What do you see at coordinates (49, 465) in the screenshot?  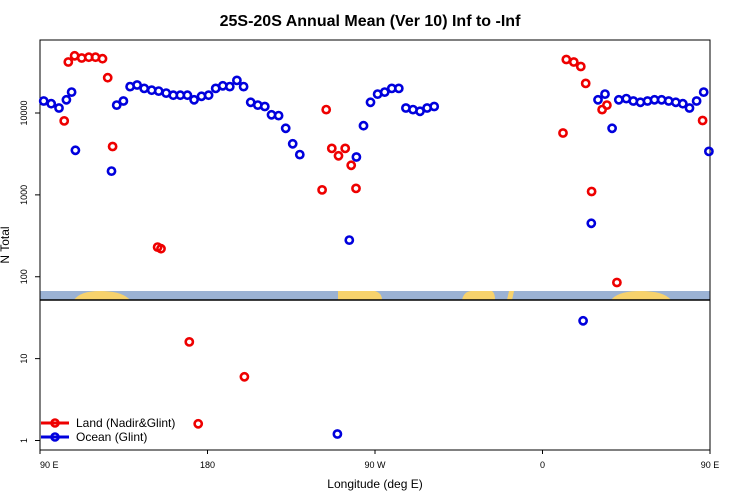 I see `x-tick-label-0: 90 E` at bounding box center [49, 465].